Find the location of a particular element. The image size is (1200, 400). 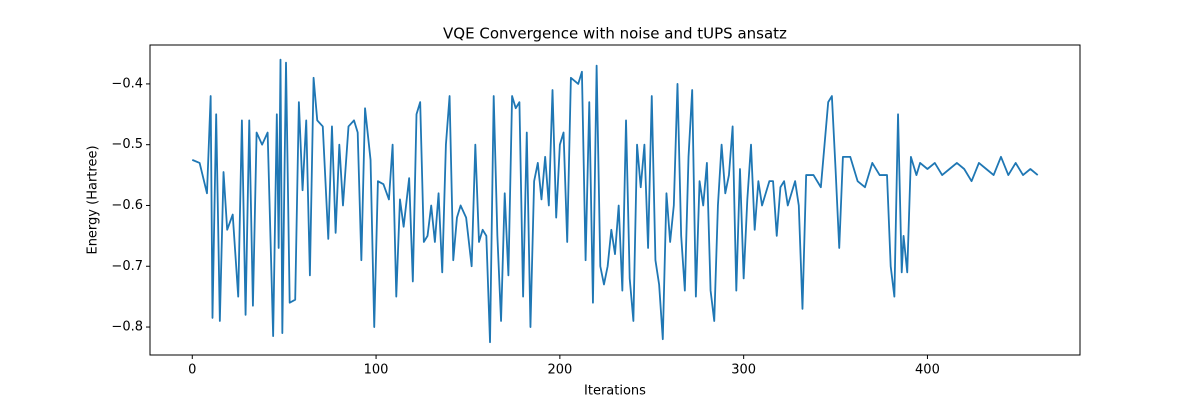

y-tick-label: −0.5 is located at coordinates (127, 144).